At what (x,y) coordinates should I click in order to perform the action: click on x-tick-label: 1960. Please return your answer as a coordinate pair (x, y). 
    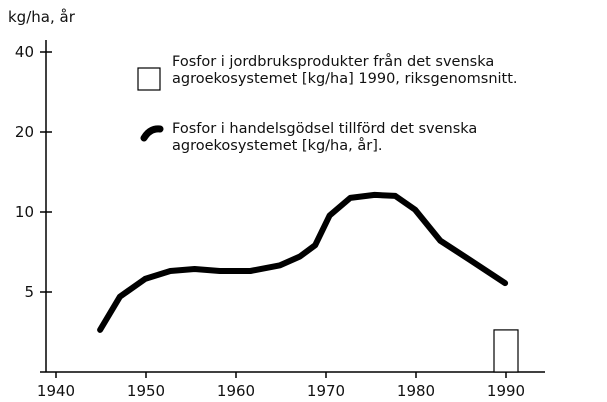
    Looking at the image, I should click on (236, 391).